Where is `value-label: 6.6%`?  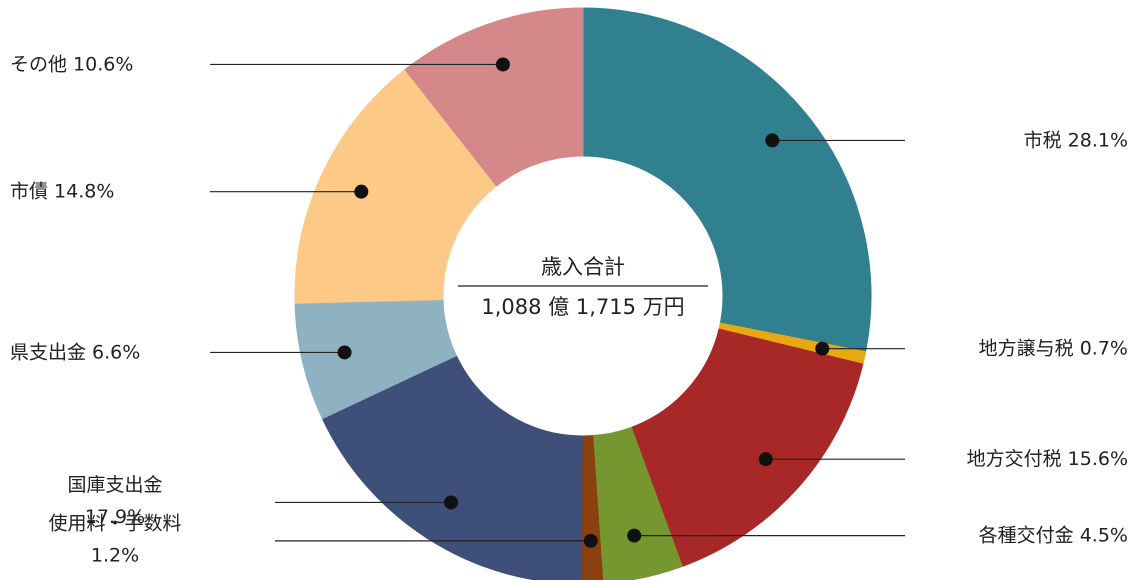 value-label: 6.6% is located at coordinates (116, 352).